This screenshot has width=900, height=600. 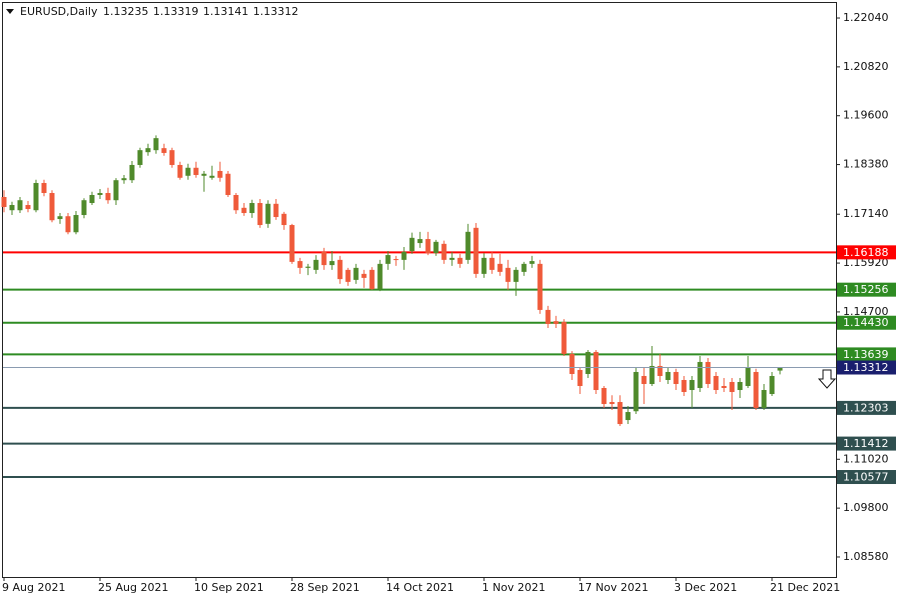 I want to click on x-tick-label: 21 Dec 2021, so click(x=805, y=587).